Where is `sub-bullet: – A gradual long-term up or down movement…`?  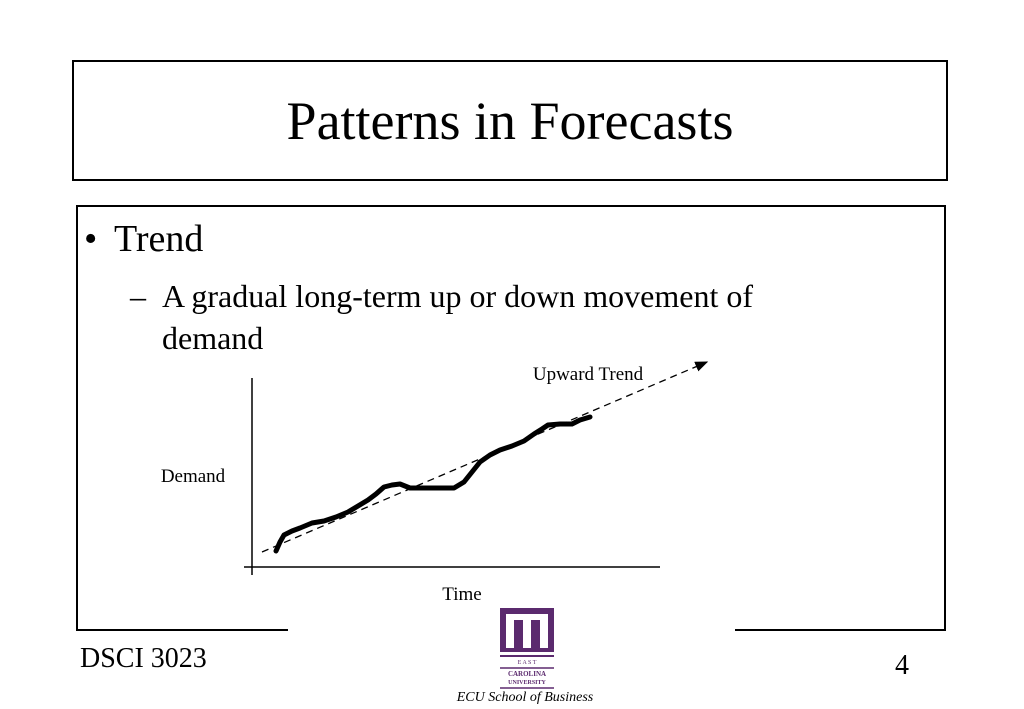 sub-bullet: – A gradual long-term up or down movement… is located at coordinates (520, 317).